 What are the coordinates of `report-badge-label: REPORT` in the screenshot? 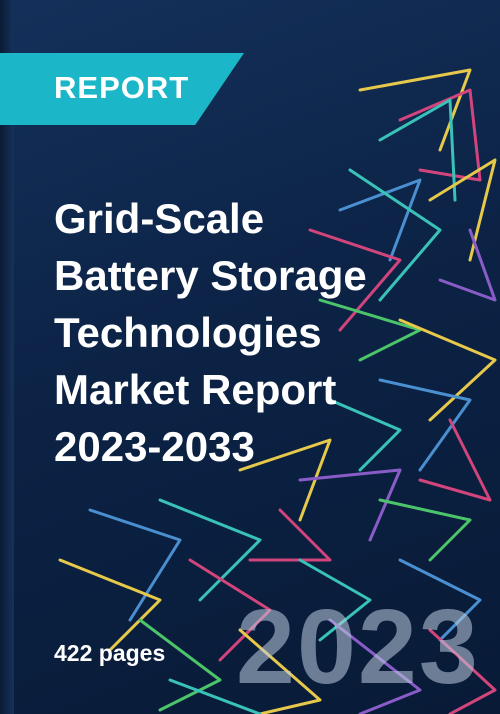 It's located at (122, 87).